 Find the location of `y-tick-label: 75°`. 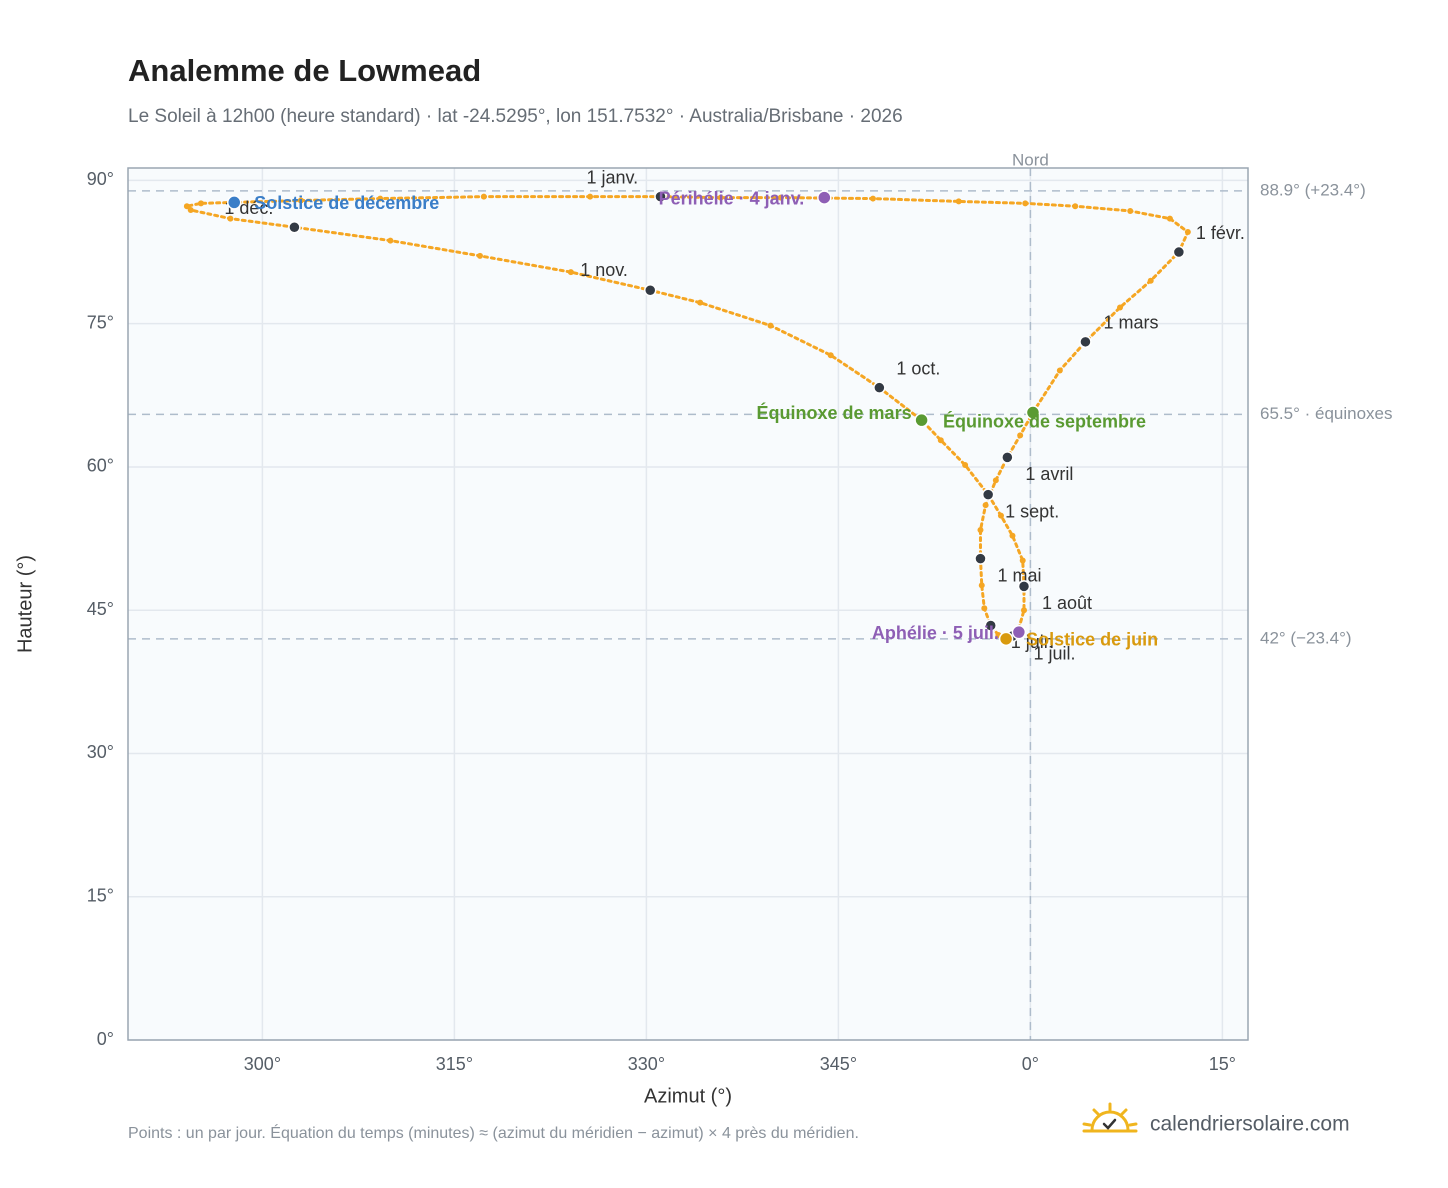

y-tick-label: 75° is located at coordinates (100, 322).